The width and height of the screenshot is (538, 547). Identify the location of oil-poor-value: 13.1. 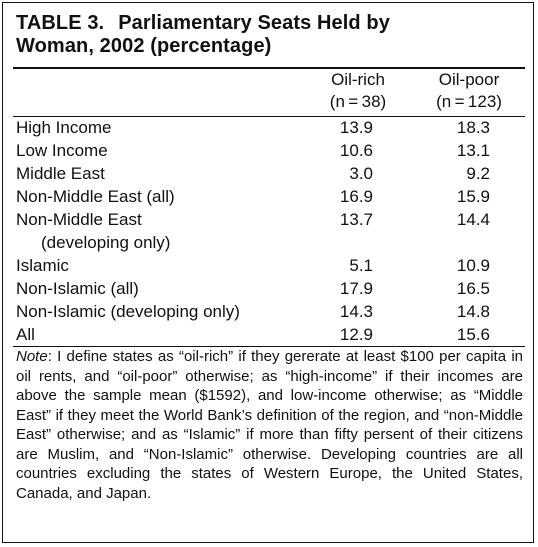
(473, 150).